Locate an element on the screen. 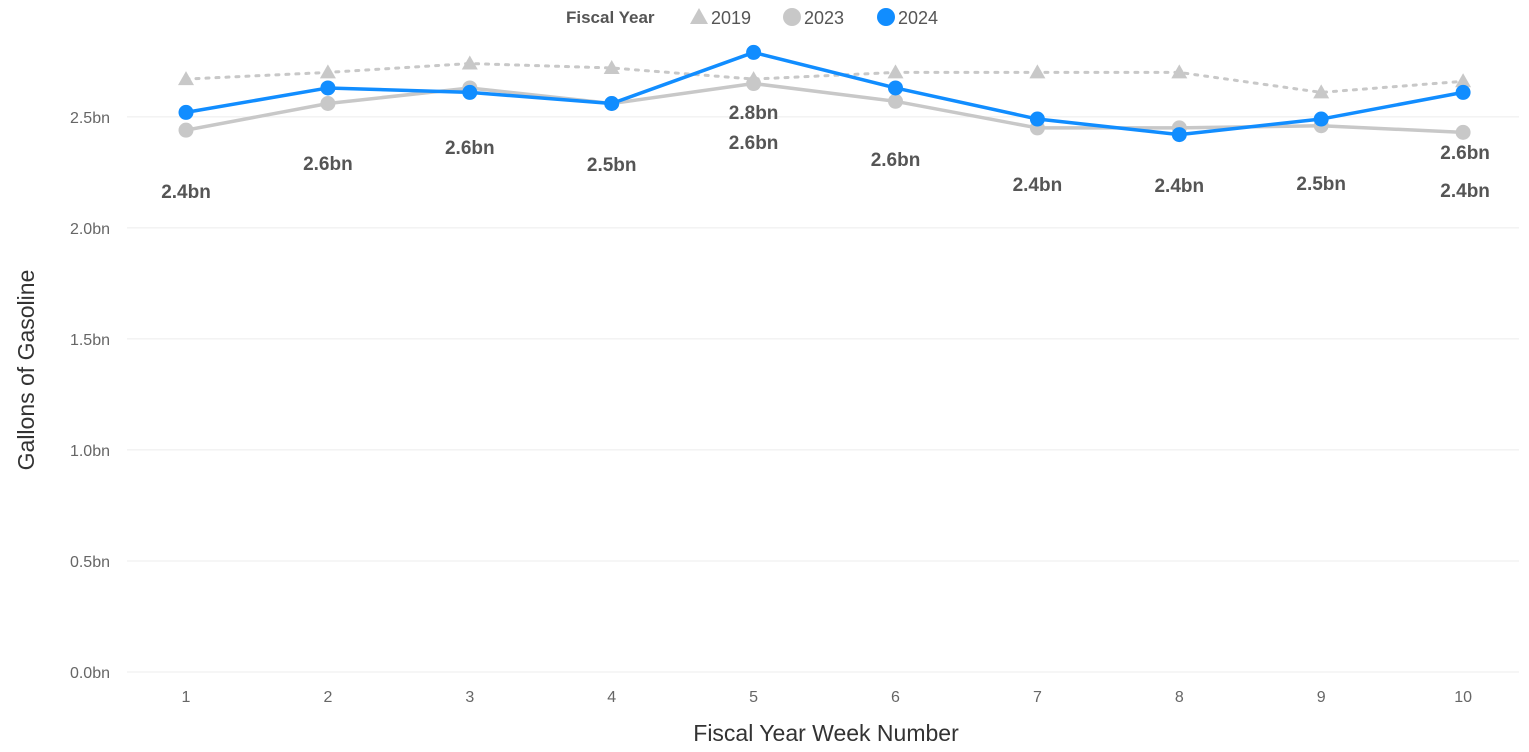  y-axis-ticks: 0.0bn 0.5bn 1.0bn 1.5bn 2.0bn 2.5bn is located at coordinates (90, 396).